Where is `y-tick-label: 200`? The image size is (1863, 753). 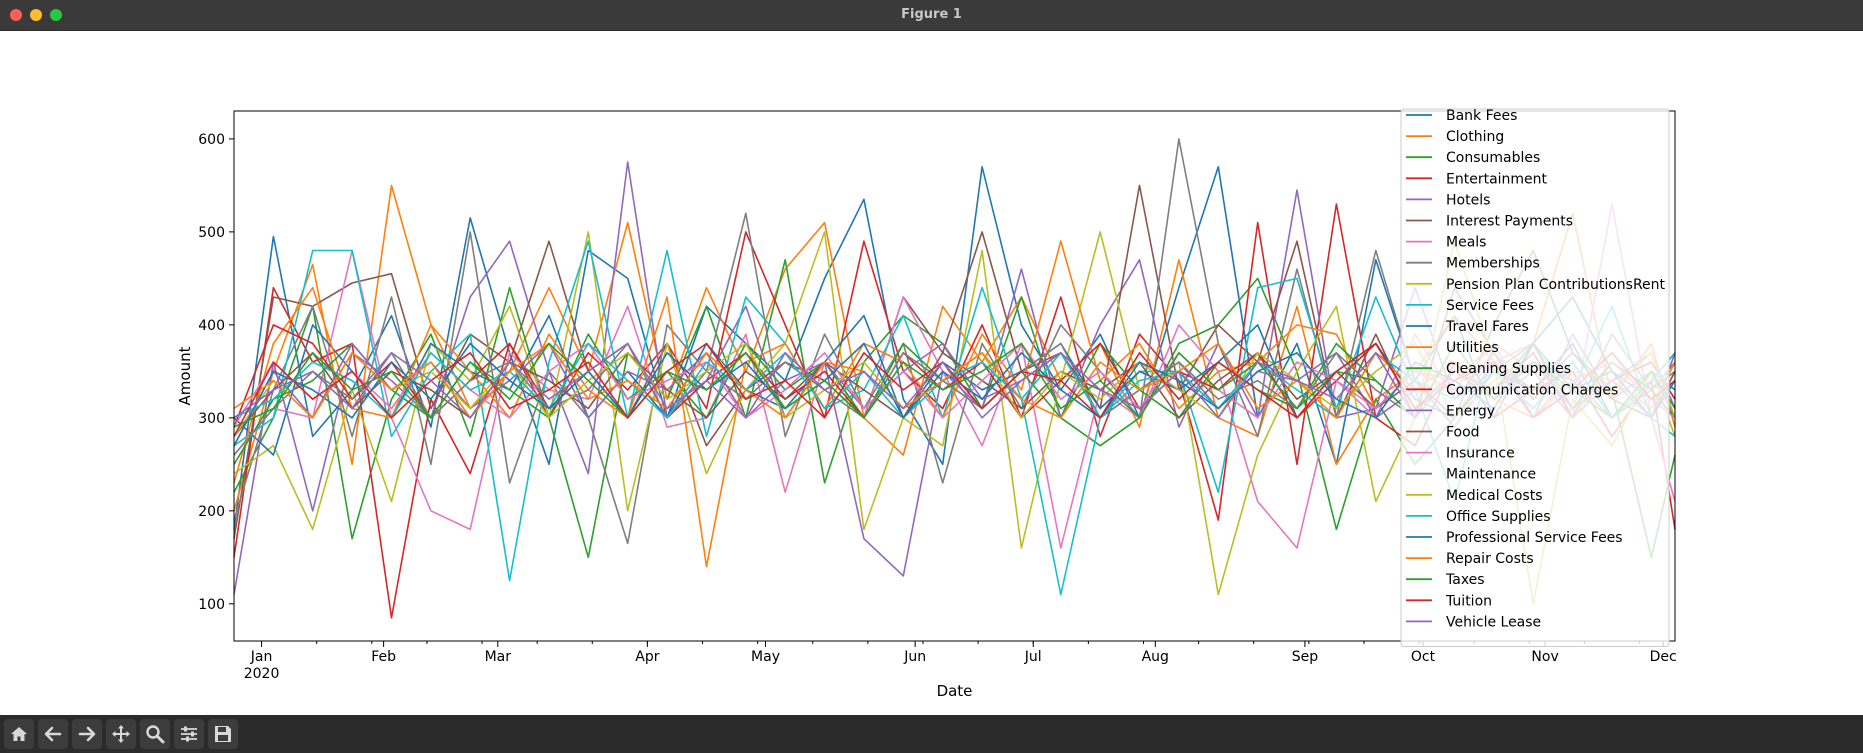
y-tick-label: 200 is located at coordinates (211, 512).